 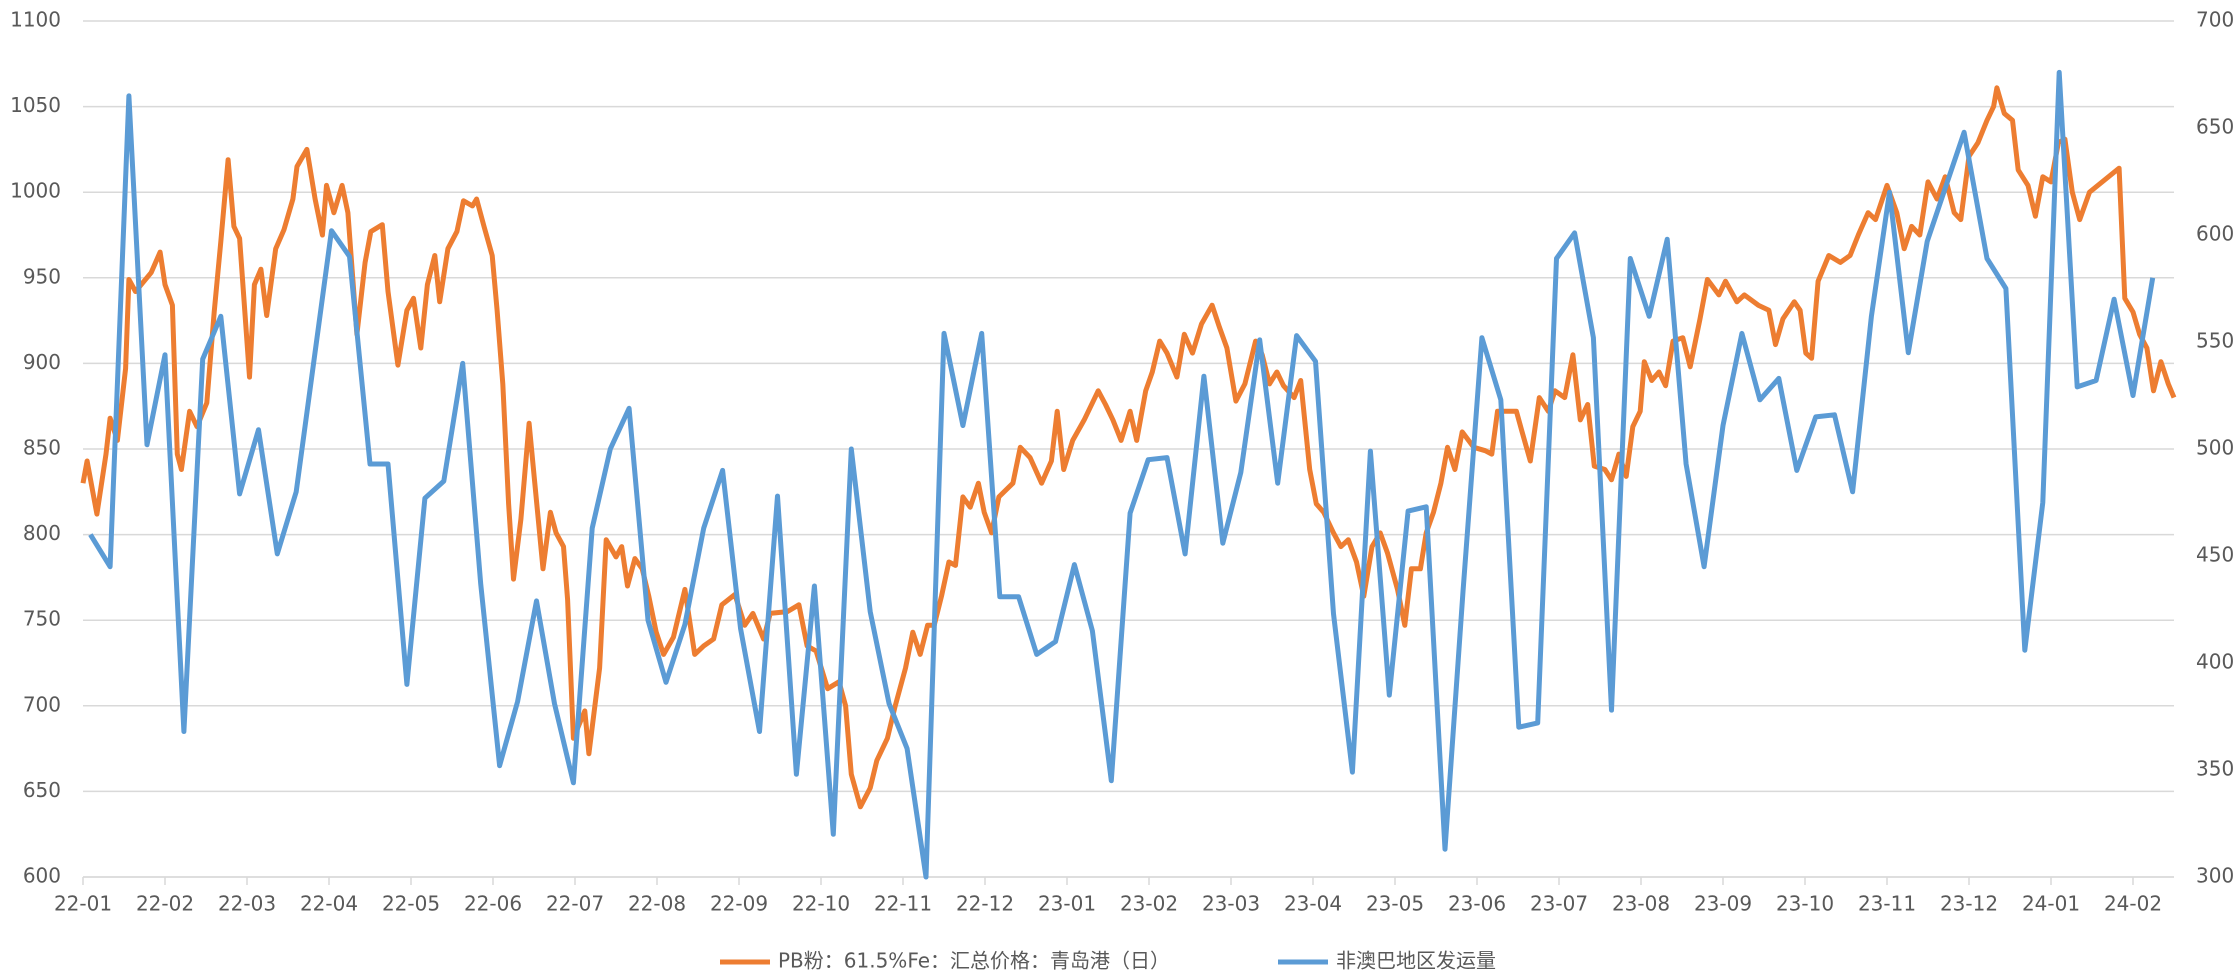 I want to click on x-tick-label: 23-05, so click(x=1395, y=904).